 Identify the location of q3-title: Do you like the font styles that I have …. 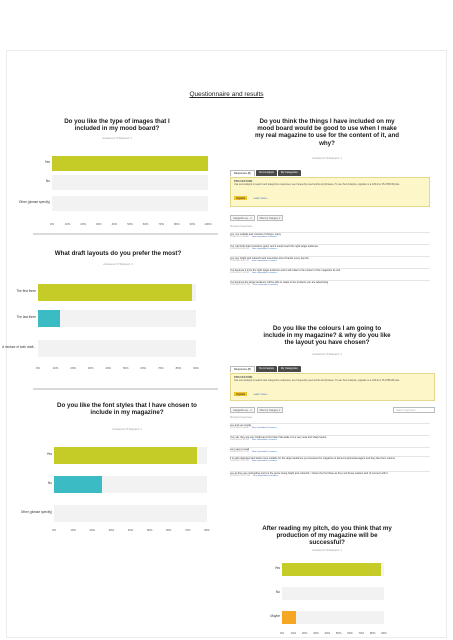
(127, 409).